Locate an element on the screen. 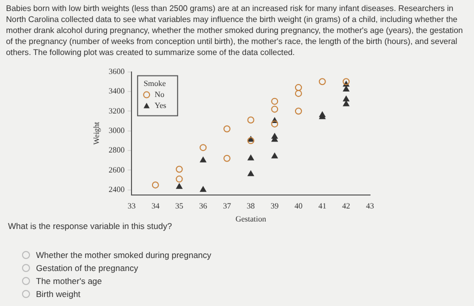 This screenshot has height=306, width=474. text: Birth weight is located at coordinates (58, 294).